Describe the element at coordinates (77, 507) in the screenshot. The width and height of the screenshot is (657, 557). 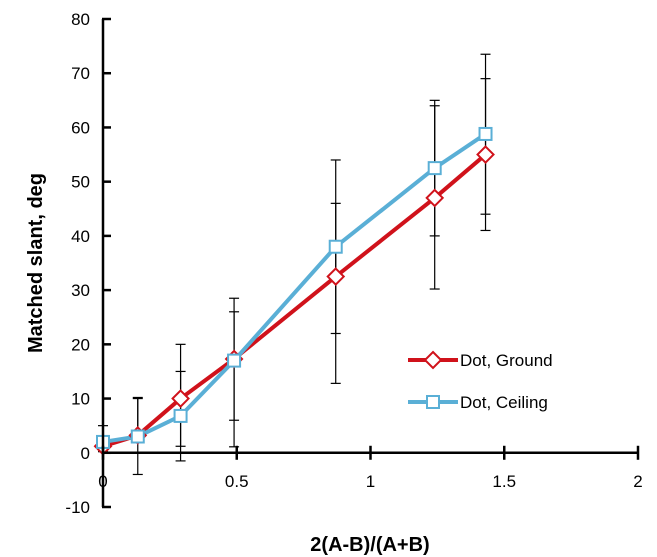
I see `y-tick-label: -10` at that location.